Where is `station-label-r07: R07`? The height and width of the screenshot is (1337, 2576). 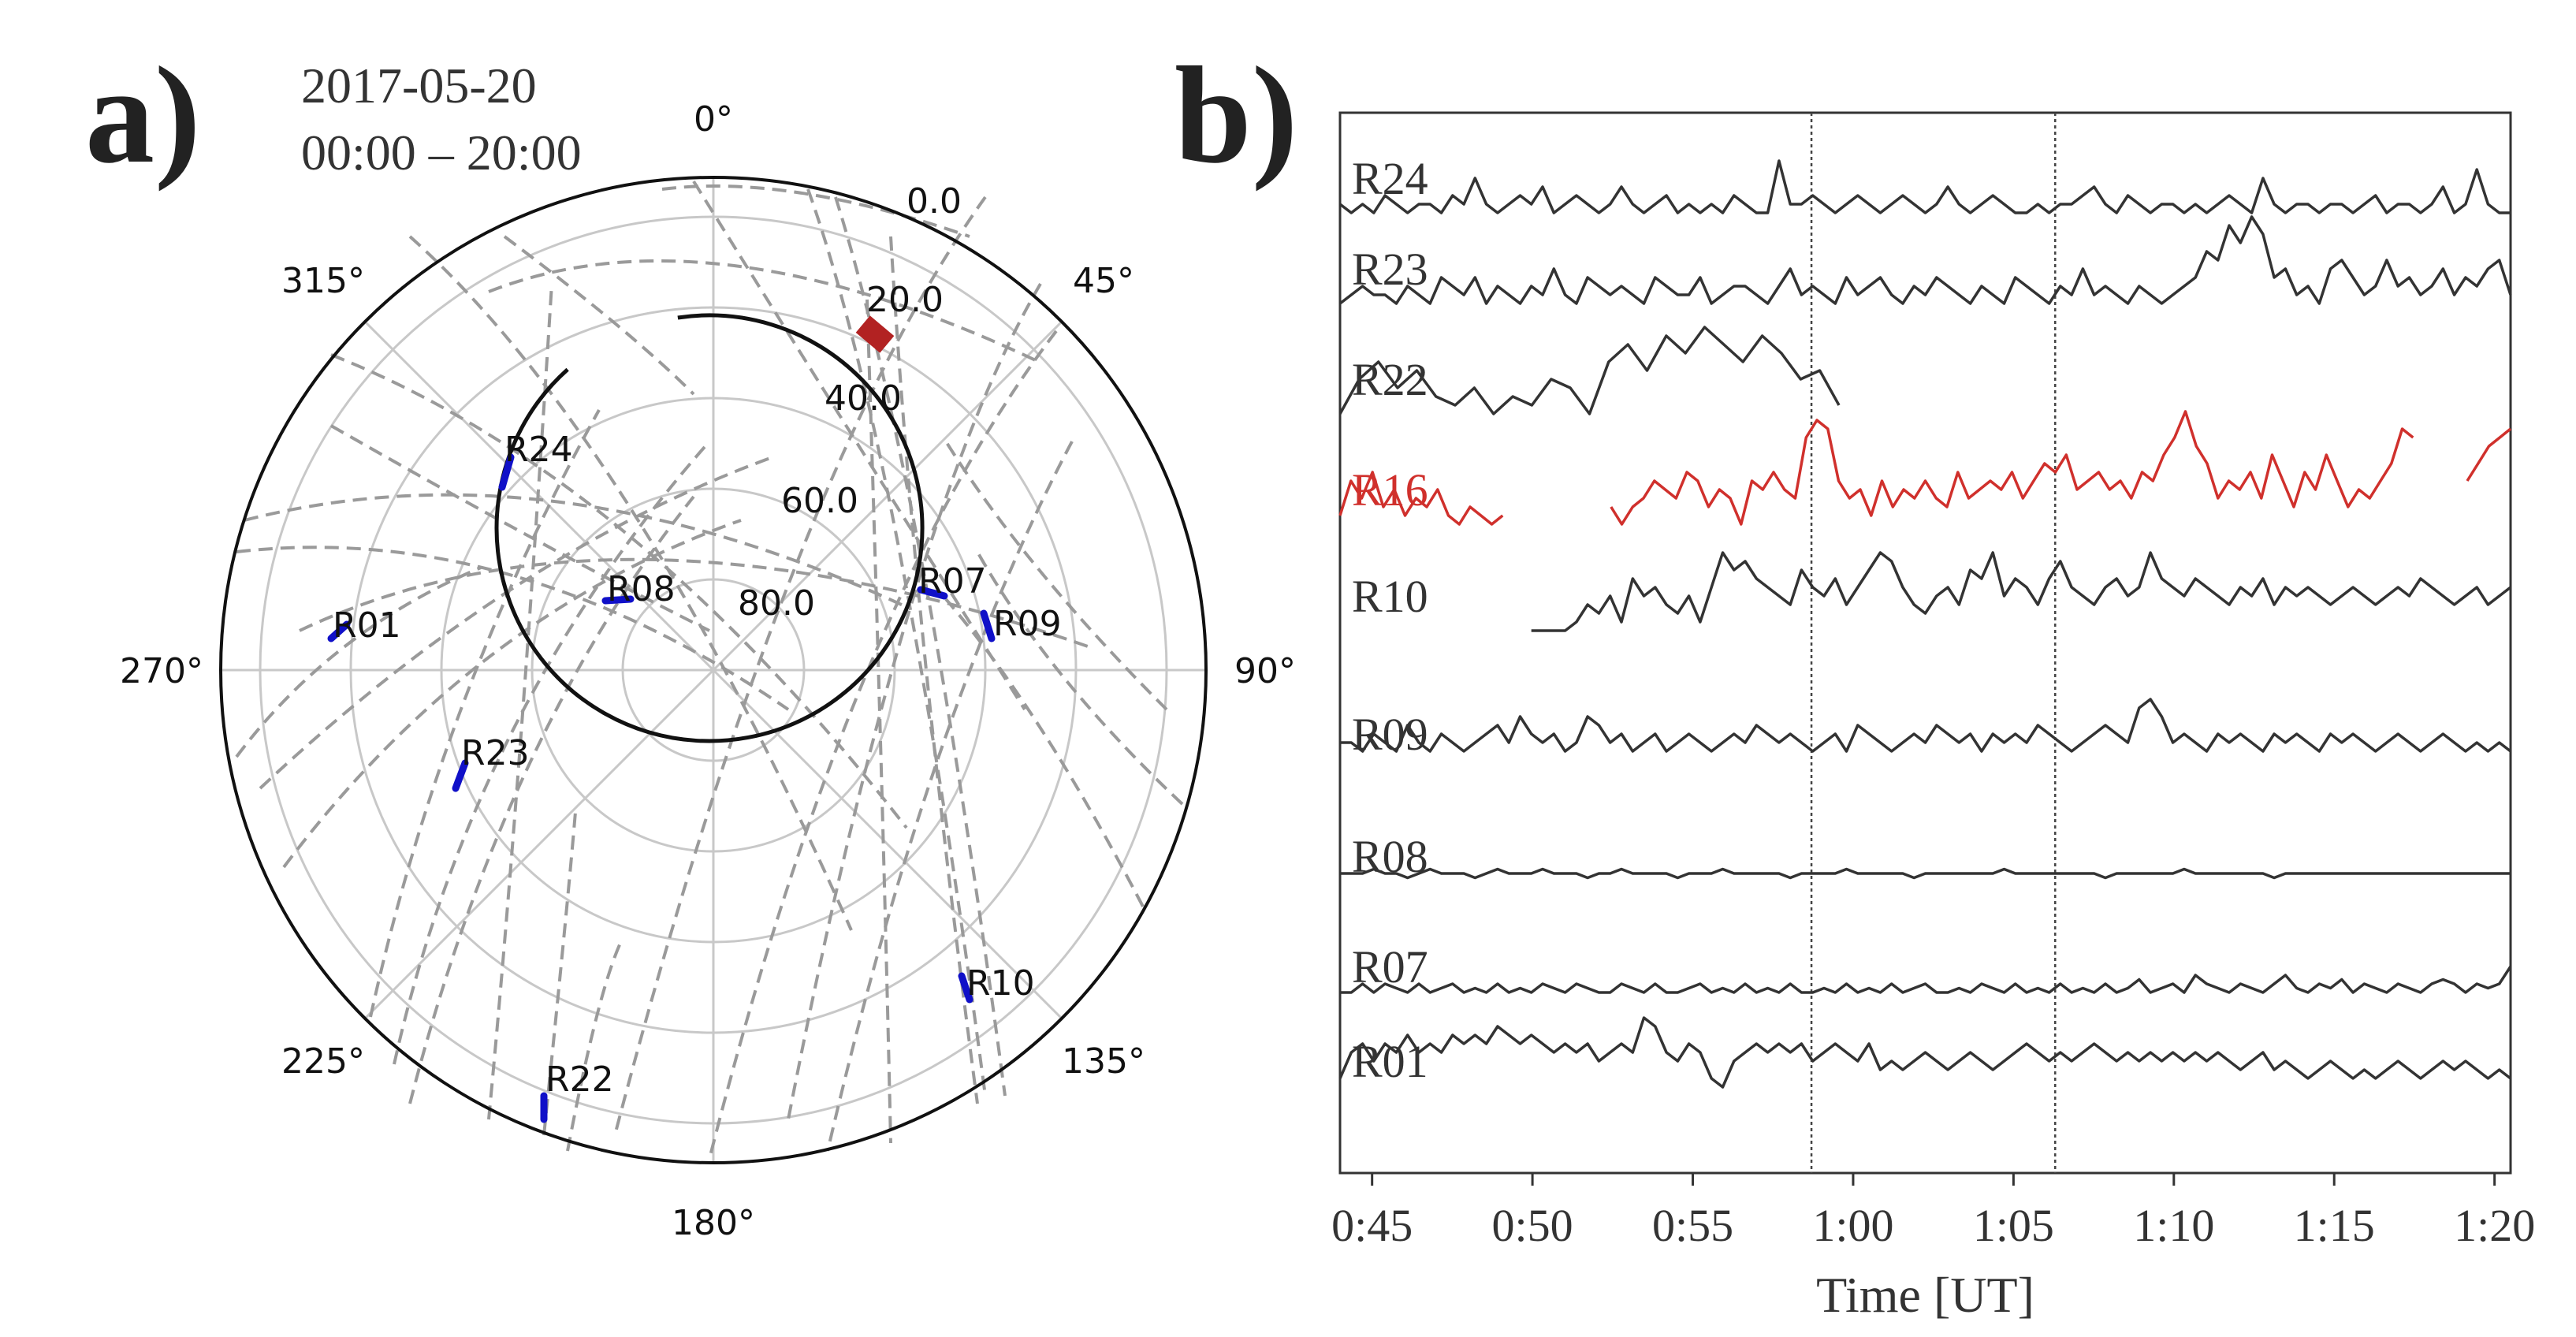 station-label-r07: R07 is located at coordinates (952, 581).